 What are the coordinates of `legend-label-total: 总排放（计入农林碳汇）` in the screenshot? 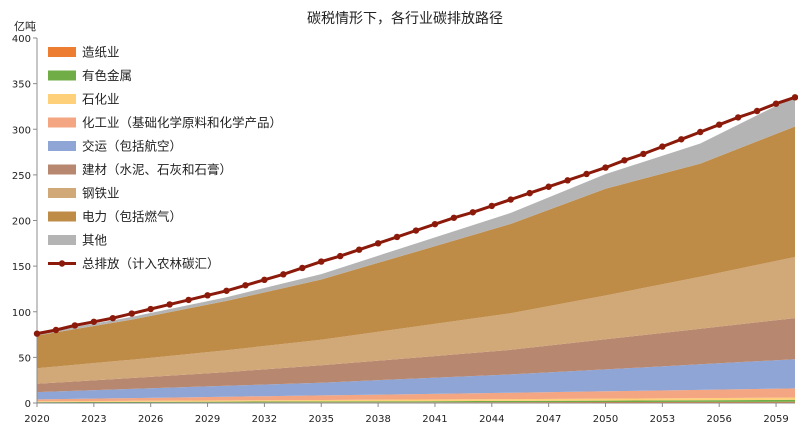 It's located at (151, 263).